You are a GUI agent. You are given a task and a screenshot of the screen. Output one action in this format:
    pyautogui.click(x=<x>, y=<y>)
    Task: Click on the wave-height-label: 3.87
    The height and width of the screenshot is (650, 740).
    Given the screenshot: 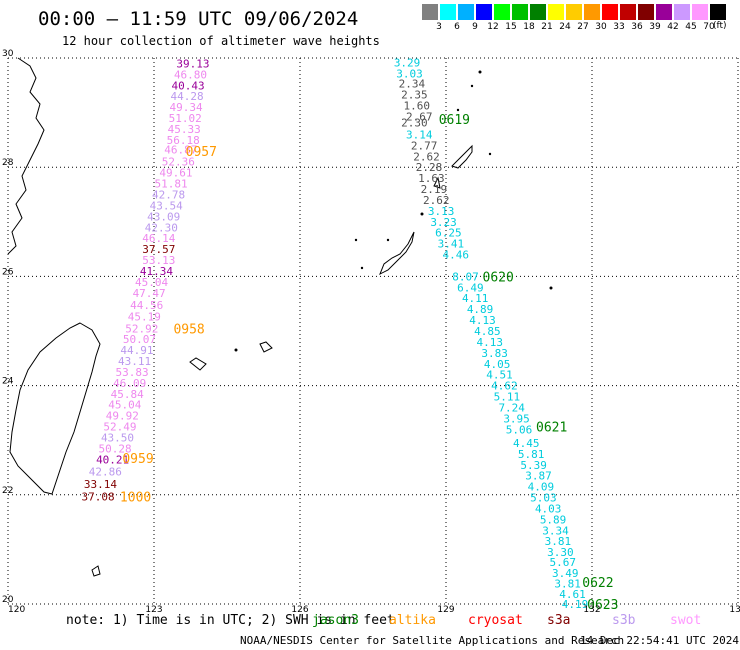 What is the action you would take?
    pyautogui.click(x=538, y=476)
    